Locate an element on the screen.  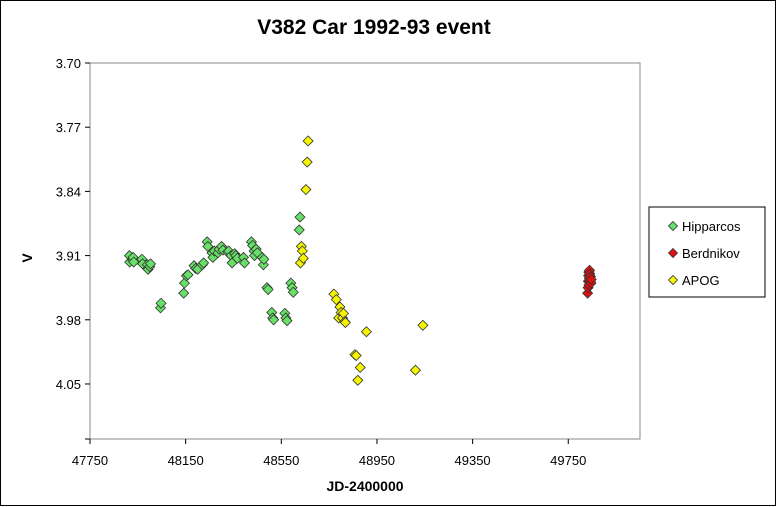
x-tick-label: 48950 is located at coordinates (377, 460).